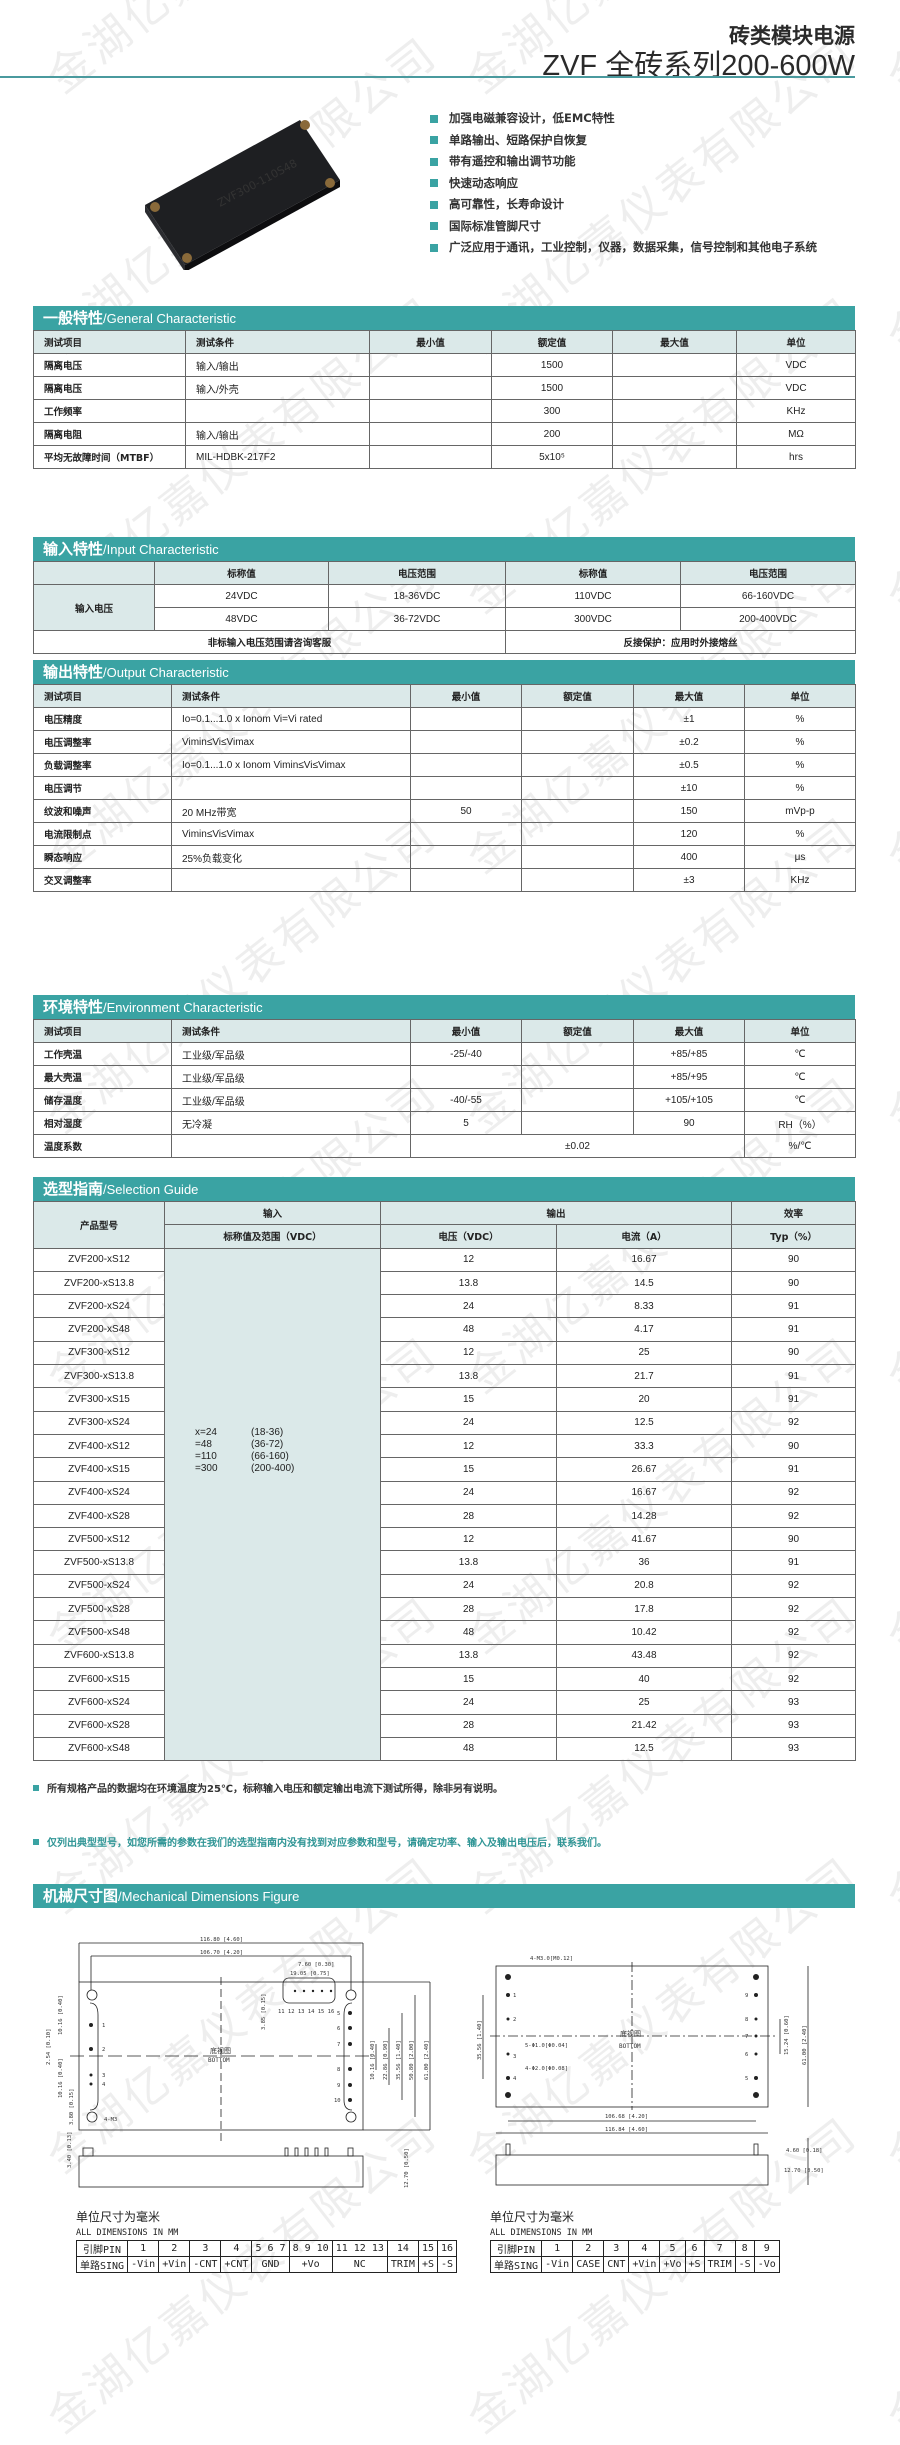 The width and height of the screenshot is (900, 2445). Describe the element at coordinates (804, 2151) in the screenshot. I see `dim-label: 4.60 [0.18]` at that location.